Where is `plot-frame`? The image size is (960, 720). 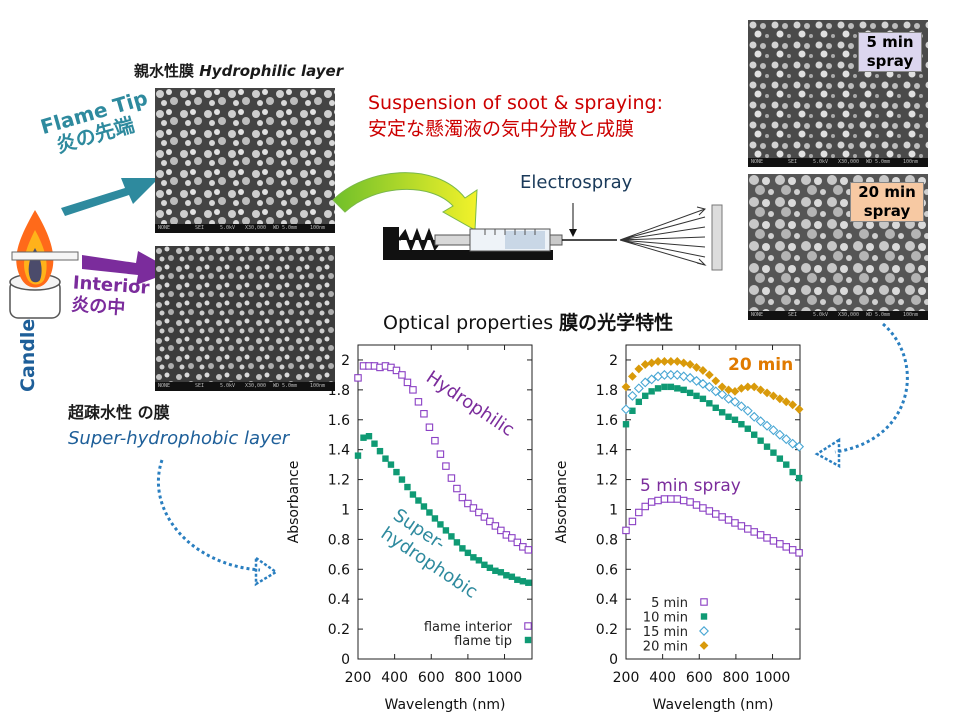
plot-frame is located at coordinates (713, 502).